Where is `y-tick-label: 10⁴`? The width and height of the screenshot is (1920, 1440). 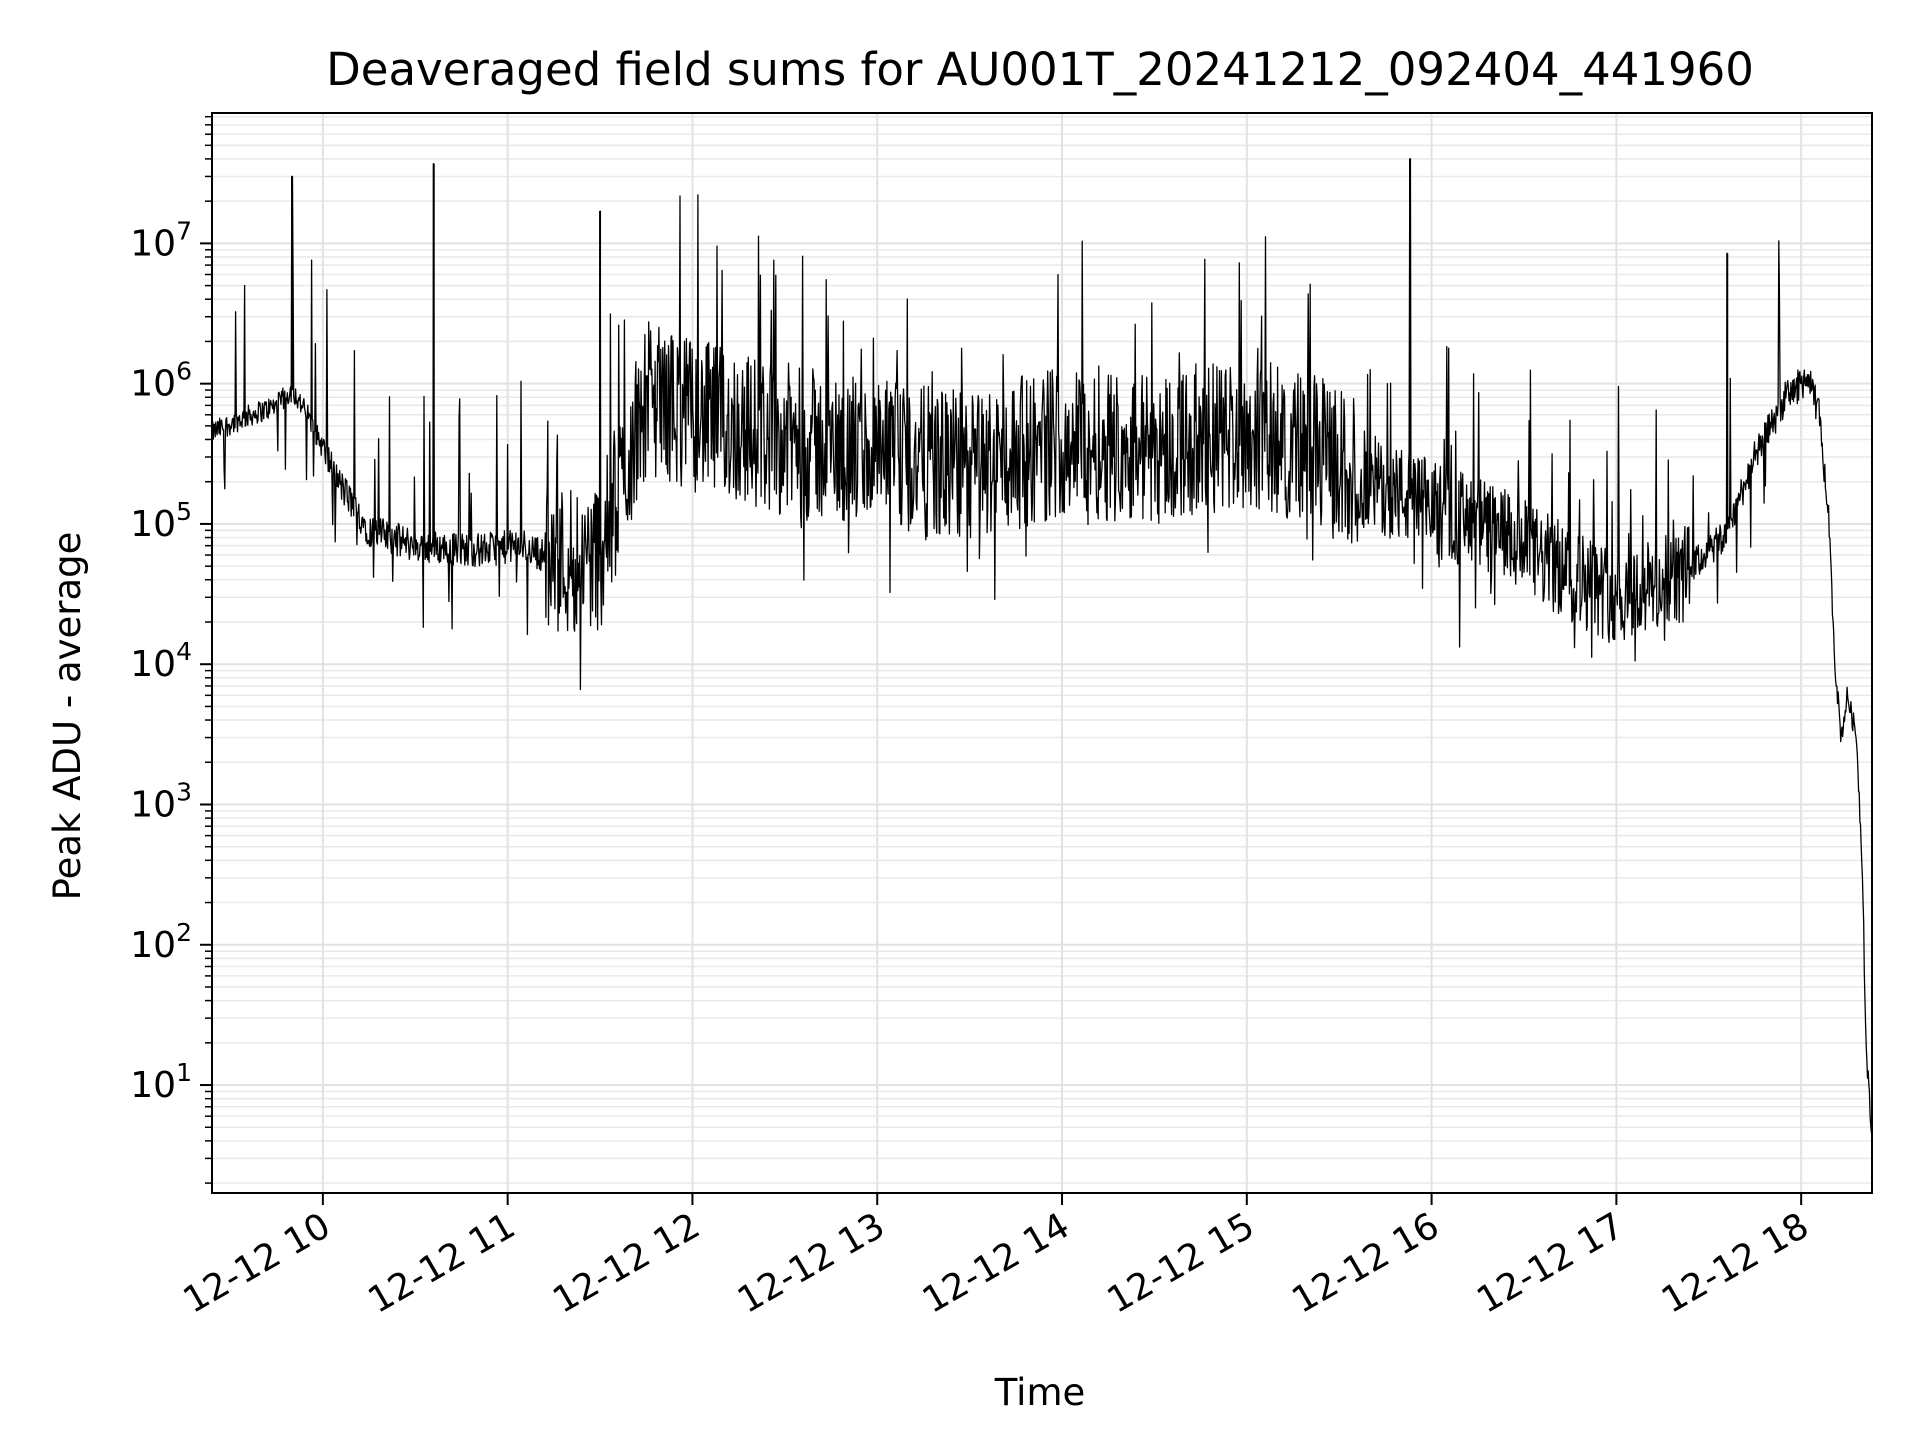 y-tick-label: 10⁴ is located at coordinates (161, 661).